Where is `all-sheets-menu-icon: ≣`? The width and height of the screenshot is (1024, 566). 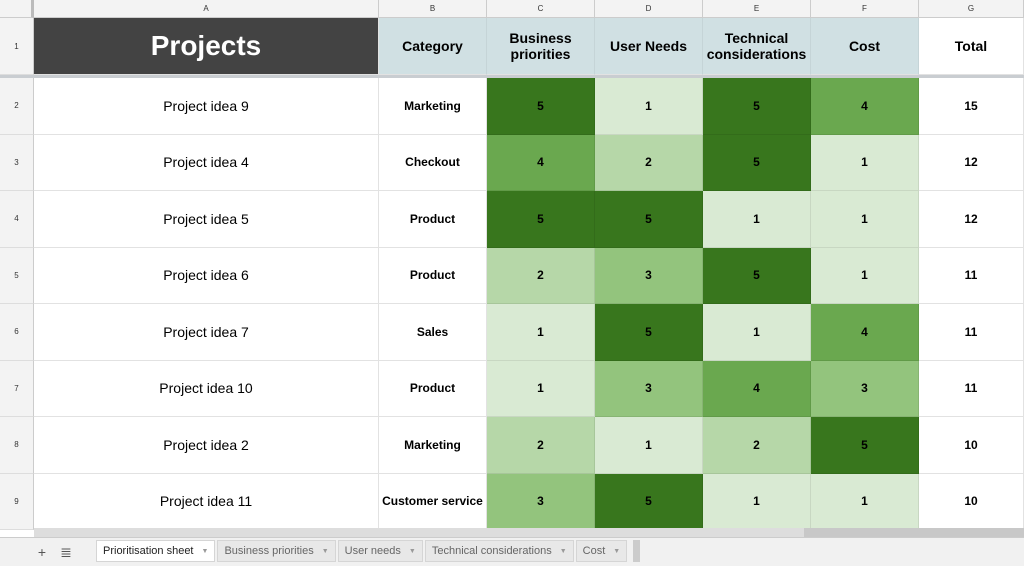 all-sheets-menu-icon: ≣ is located at coordinates (66, 551).